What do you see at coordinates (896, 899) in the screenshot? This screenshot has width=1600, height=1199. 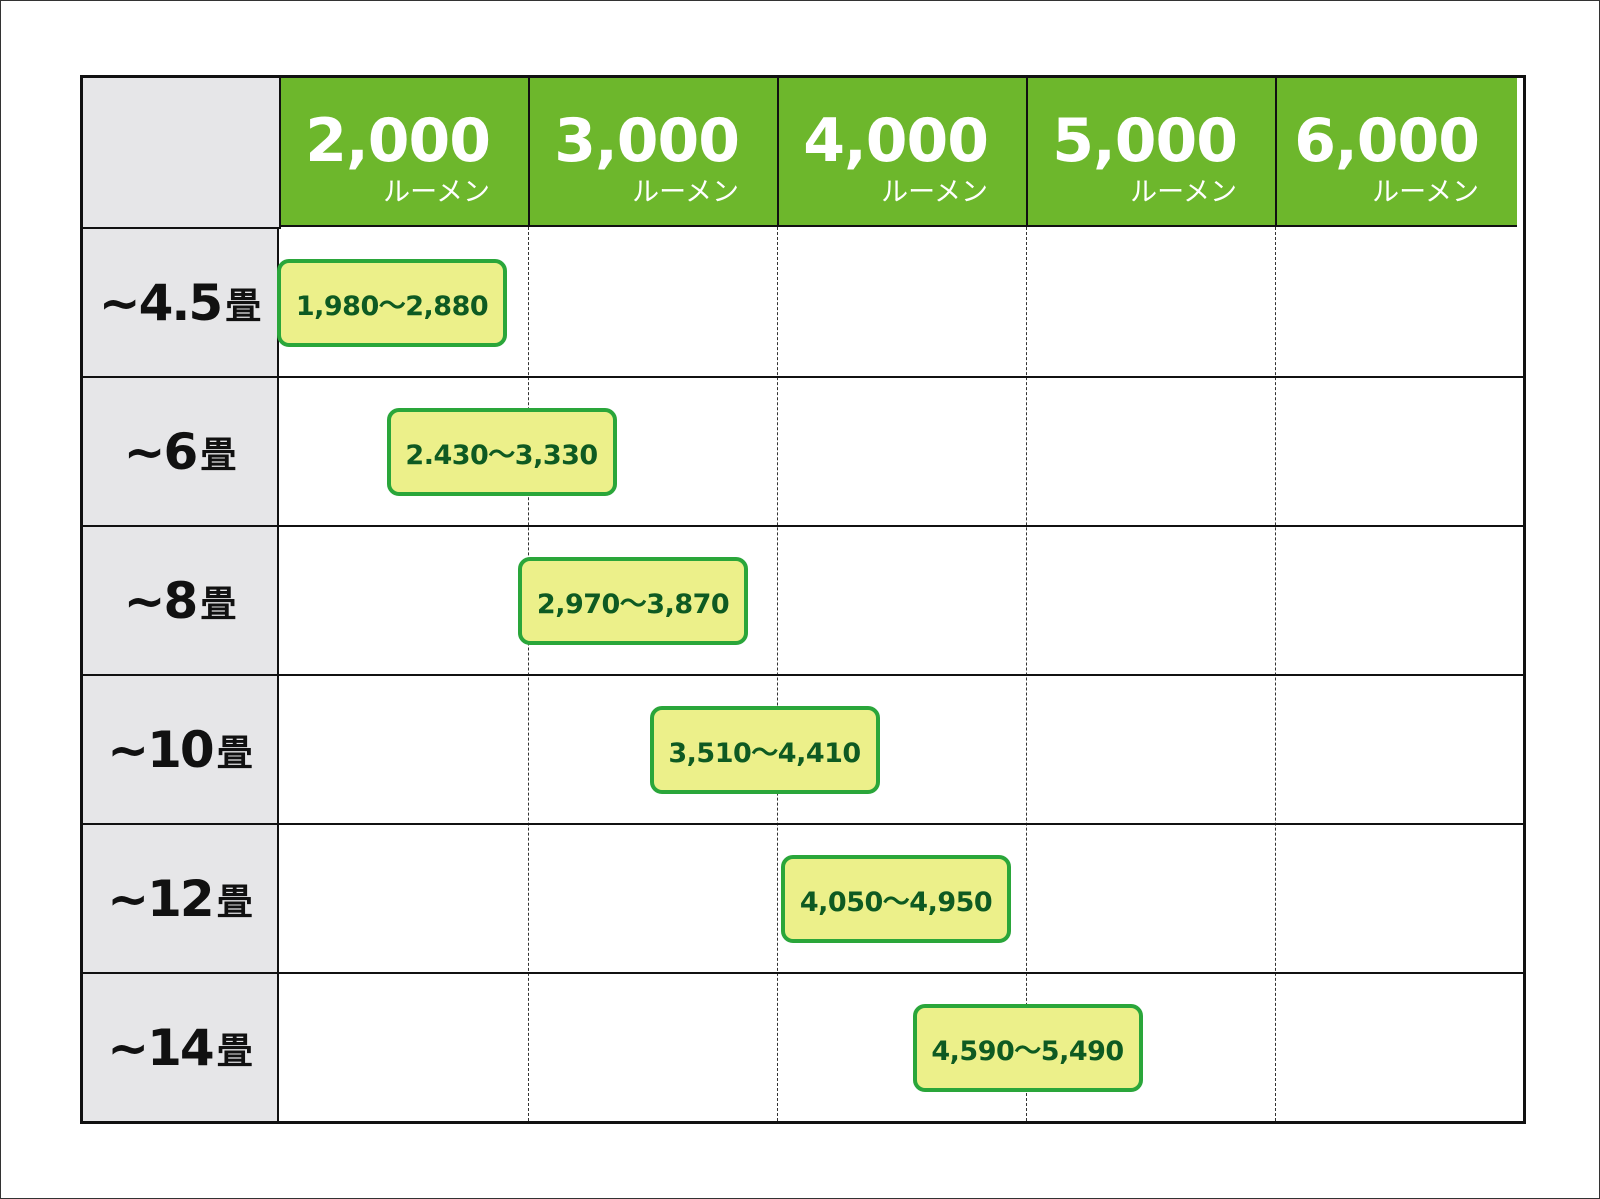 I see `lumen-range-box: 4,050〜4,950` at bounding box center [896, 899].